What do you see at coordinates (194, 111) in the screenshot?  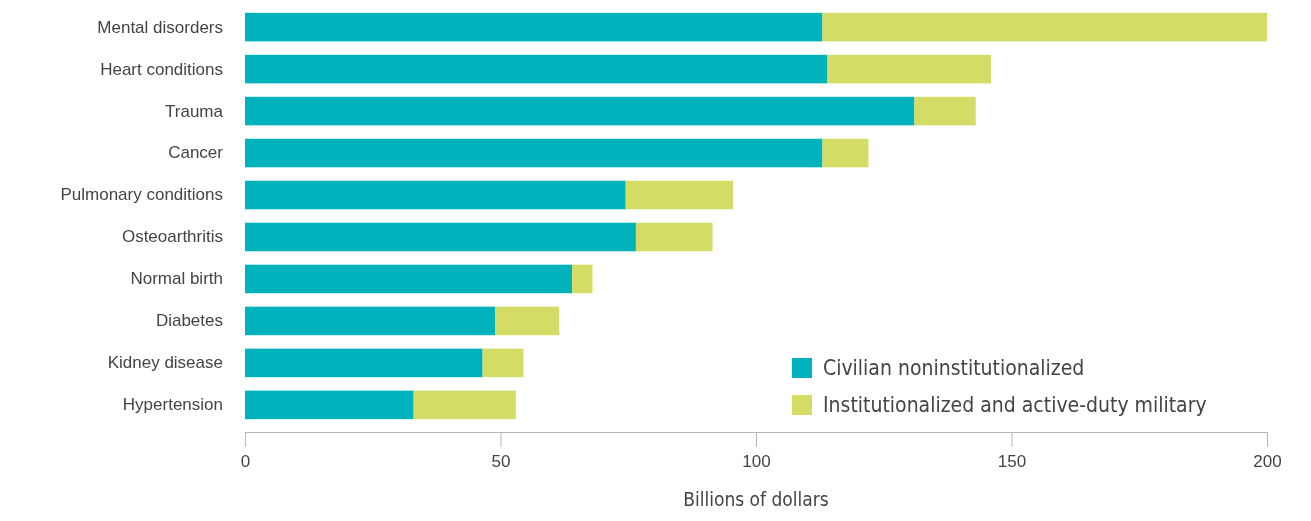 I see `y-tick-label: Trauma` at bounding box center [194, 111].